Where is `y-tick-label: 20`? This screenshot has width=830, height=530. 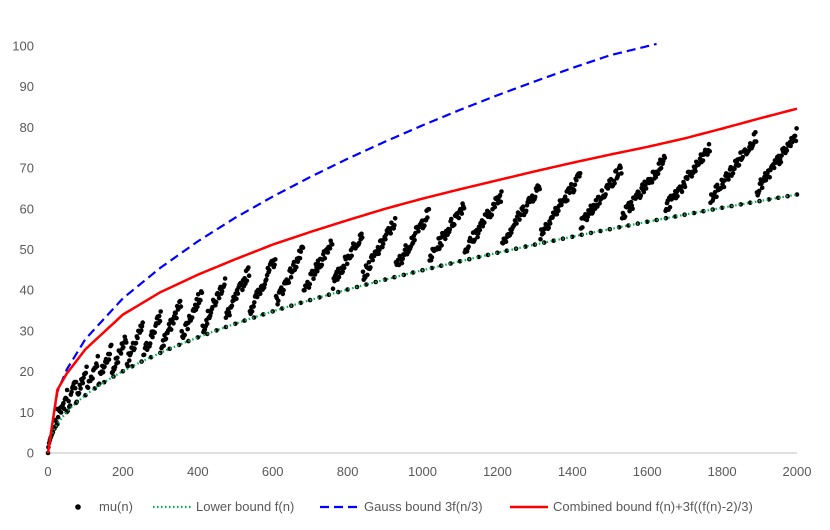 y-tick-label: 20 is located at coordinates (27, 371).